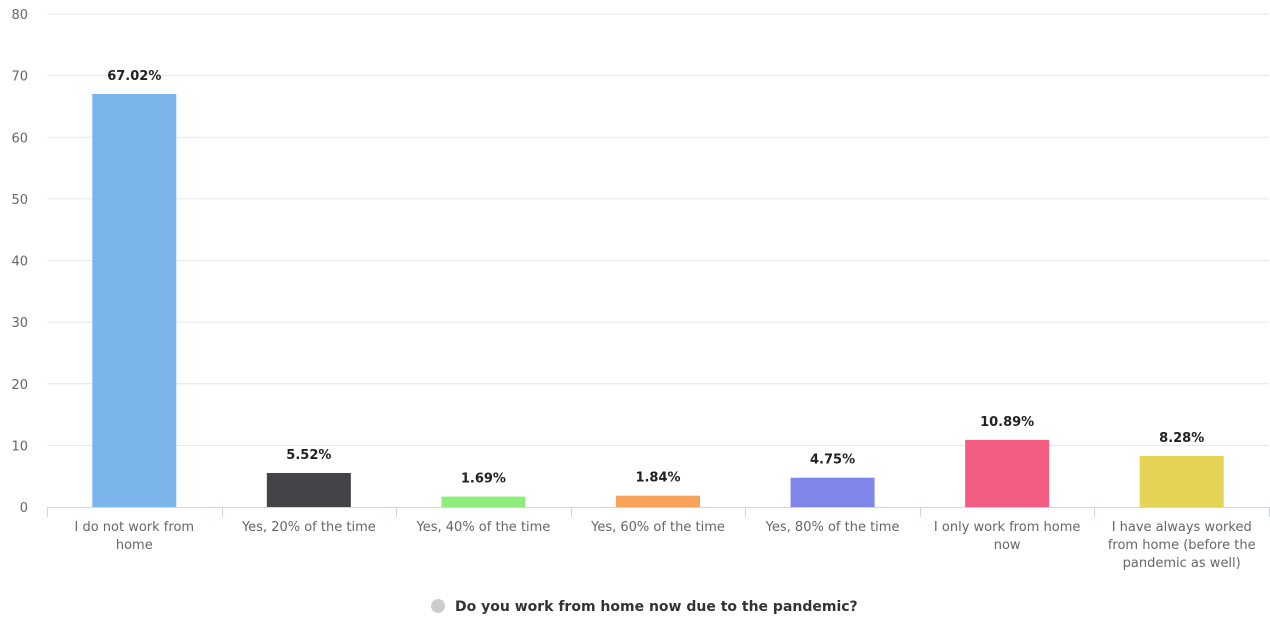 This screenshot has height=622, width=1270. I want to click on x-tick-label: Yes, 60% of the time, so click(657, 527).